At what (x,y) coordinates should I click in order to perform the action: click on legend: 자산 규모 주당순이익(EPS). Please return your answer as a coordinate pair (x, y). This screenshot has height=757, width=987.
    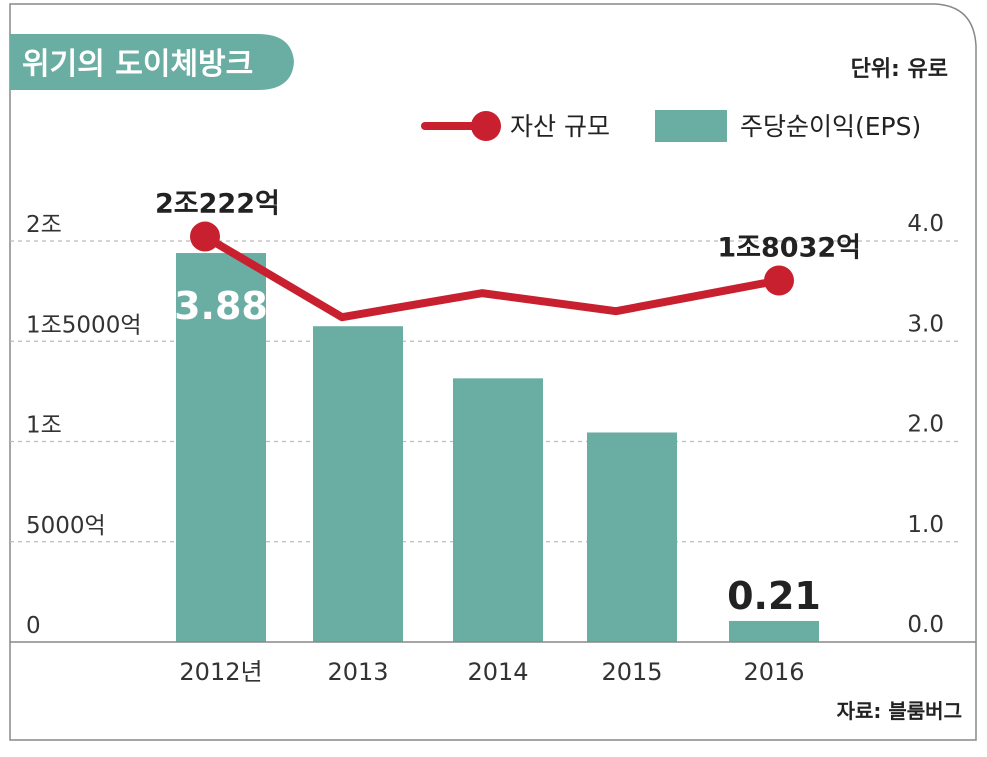
    Looking at the image, I should click on (671, 126).